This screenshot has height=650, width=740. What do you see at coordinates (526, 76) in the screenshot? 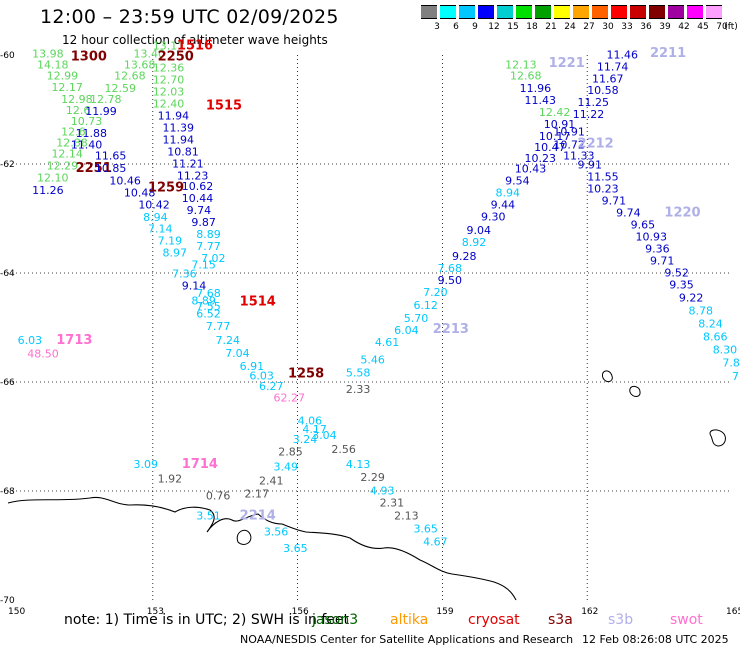
I see `wave-height-value: 12.68` at bounding box center [526, 76].